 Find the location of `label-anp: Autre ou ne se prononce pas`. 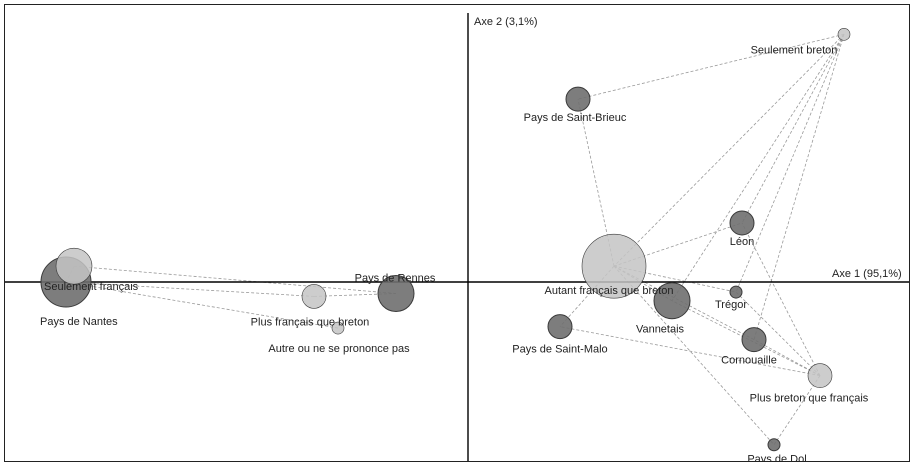

label-anp: Autre ou ne se prononce pas is located at coordinates (339, 349).